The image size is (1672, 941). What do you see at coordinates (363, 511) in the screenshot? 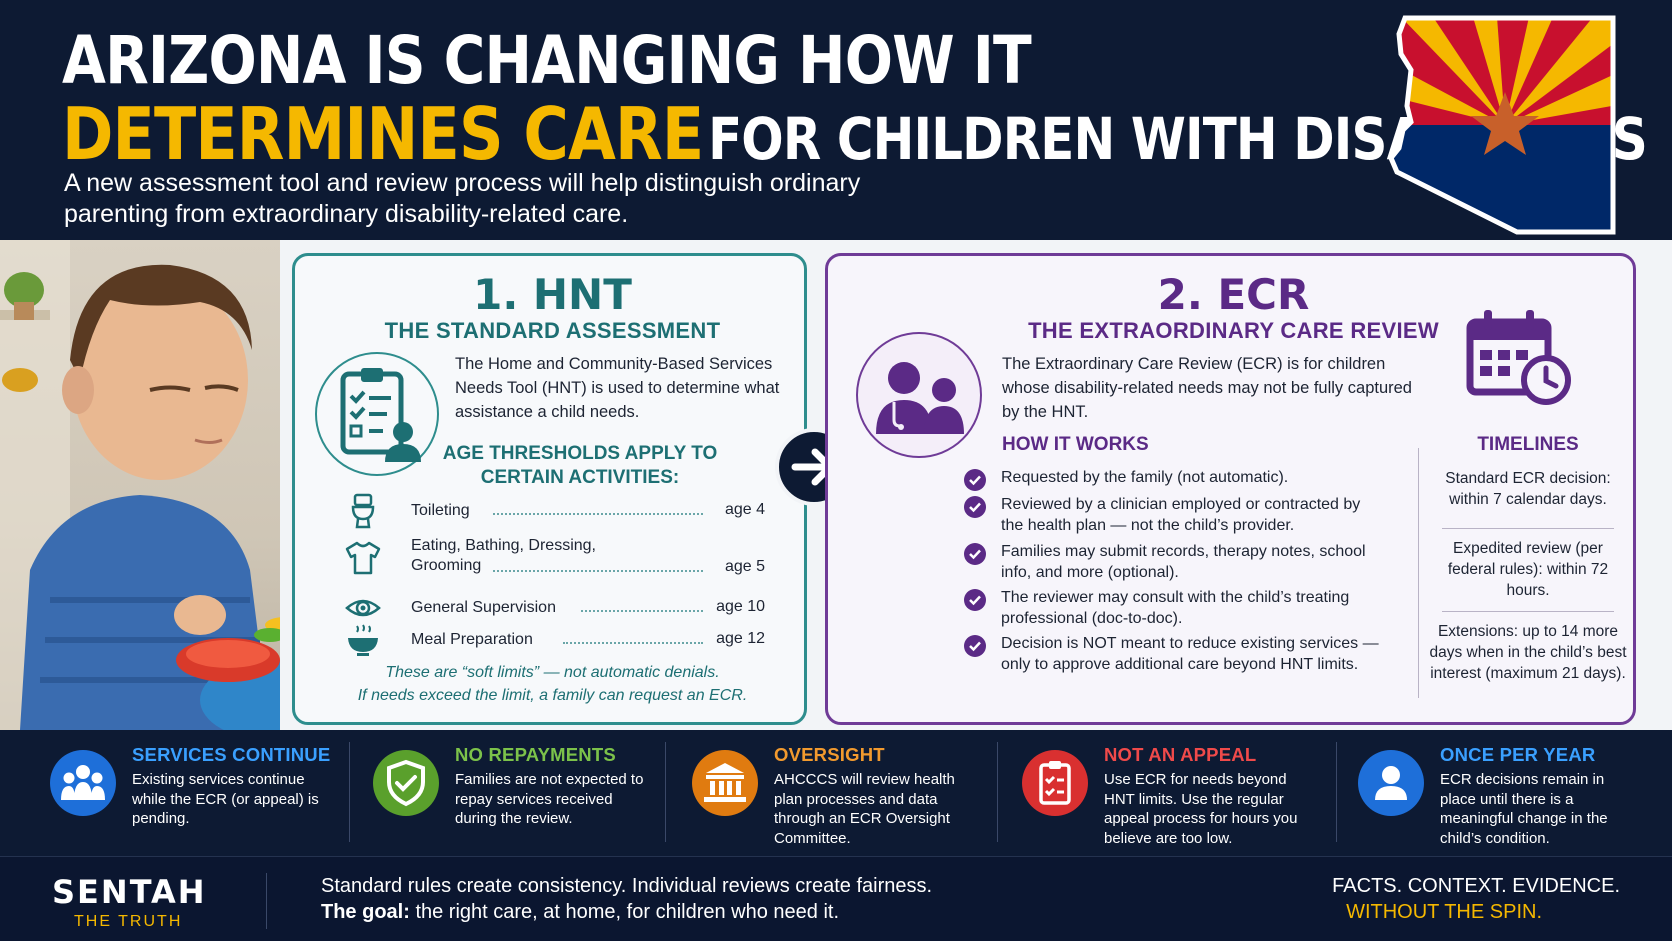
I see `toilet-icon` at bounding box center [363, 511].